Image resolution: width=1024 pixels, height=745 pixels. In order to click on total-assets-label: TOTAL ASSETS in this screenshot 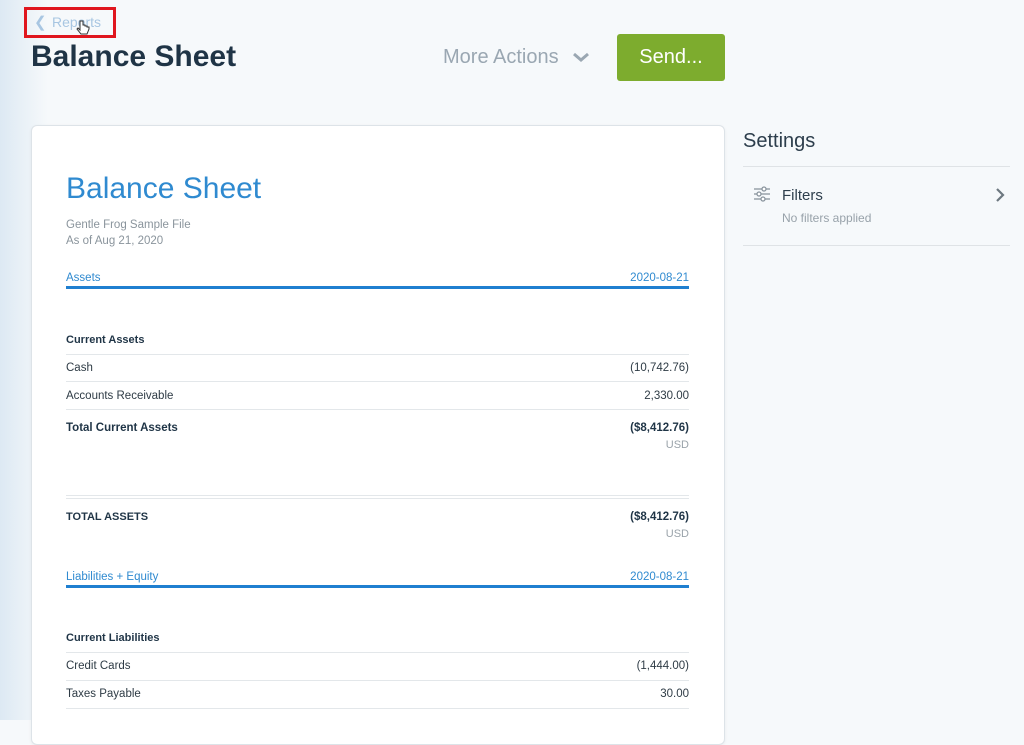, I will do `click(107, 517)`.